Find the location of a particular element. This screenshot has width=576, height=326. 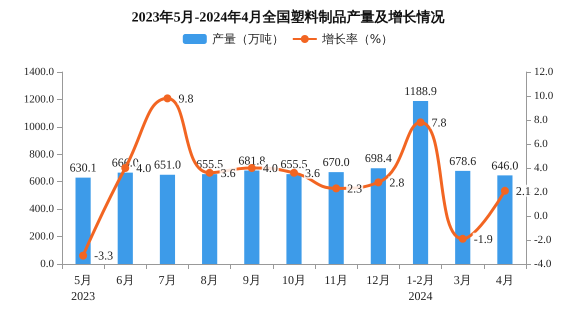

x-tick-label: 10月 is located at coordinates (294, 280).